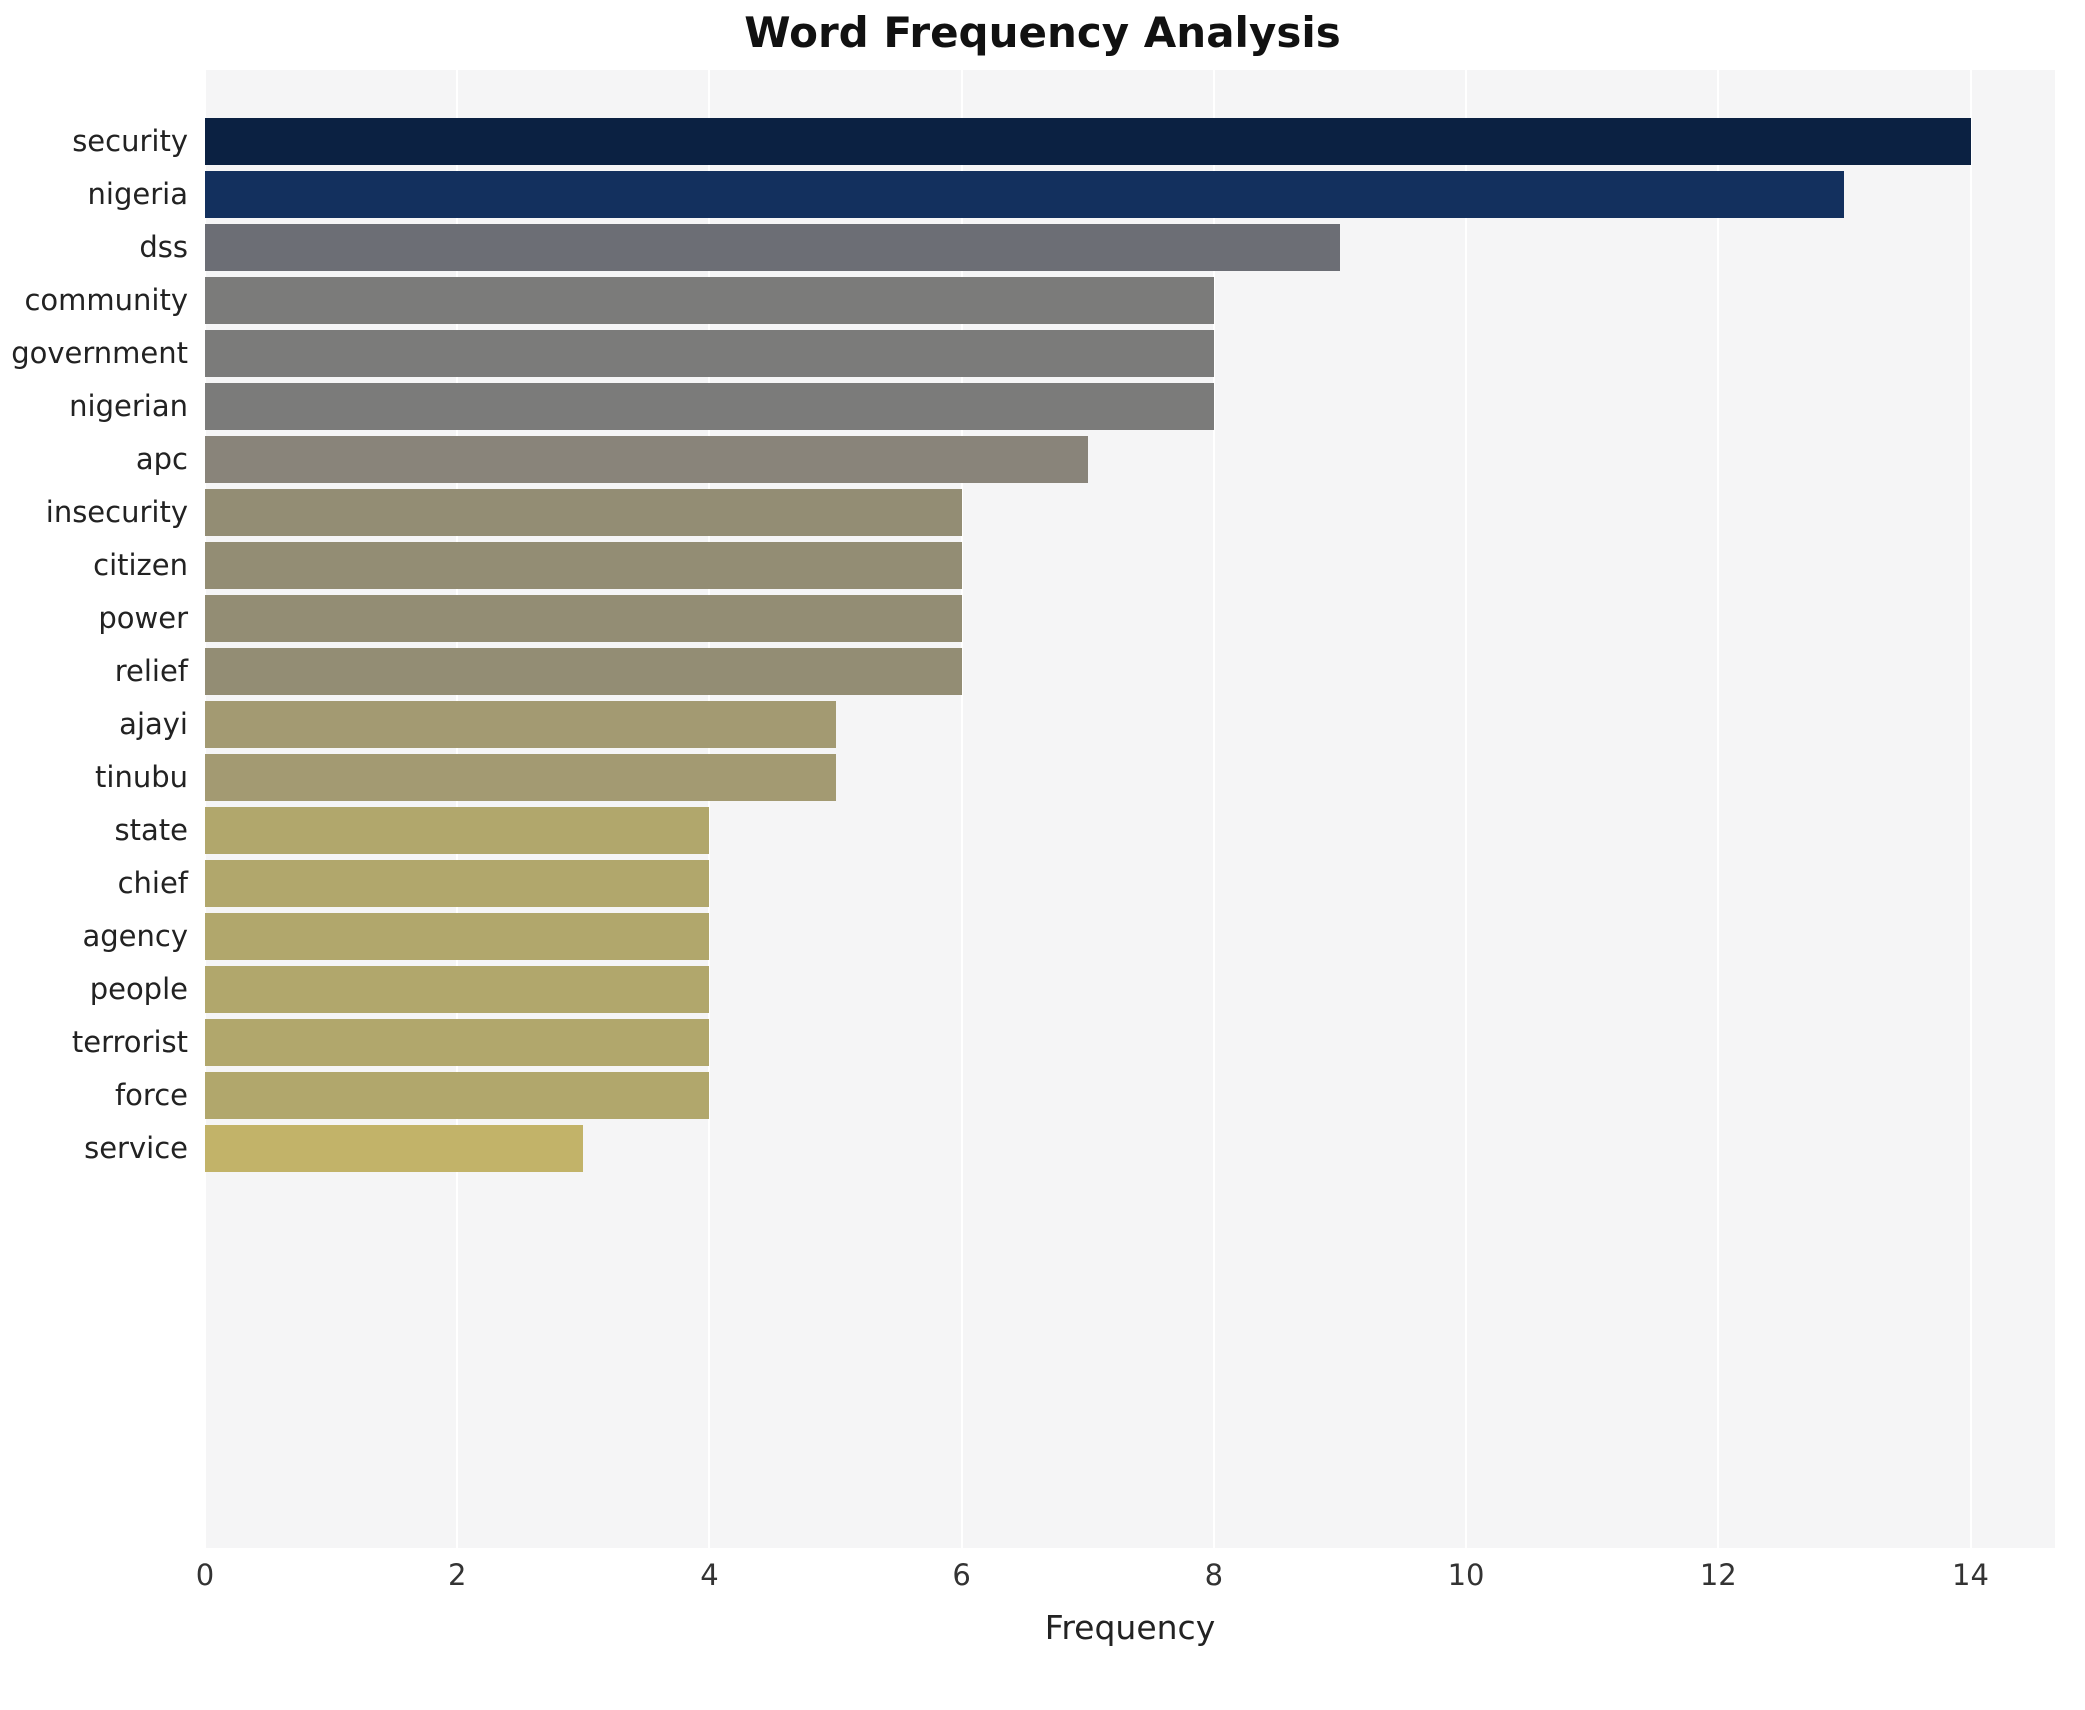  I want to click on bar-row: citizen, so click(1042, 565).